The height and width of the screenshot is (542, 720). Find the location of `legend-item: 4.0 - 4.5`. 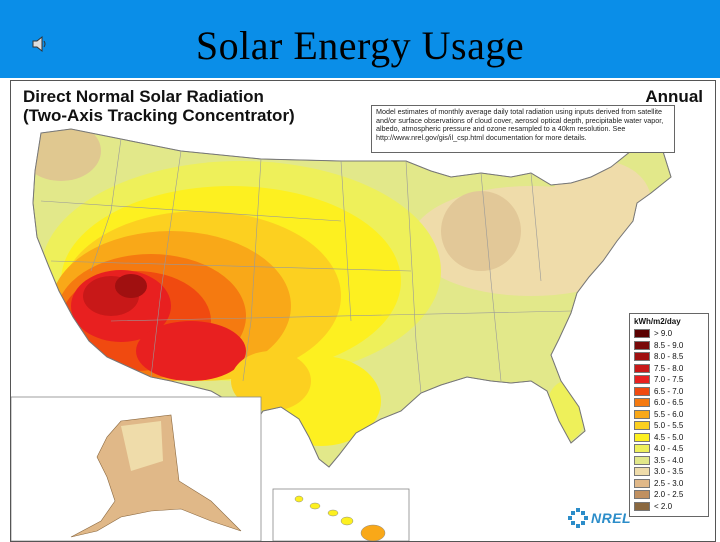

legend-item: 4.0 - 4.5 is located at coordinates (669, 449).